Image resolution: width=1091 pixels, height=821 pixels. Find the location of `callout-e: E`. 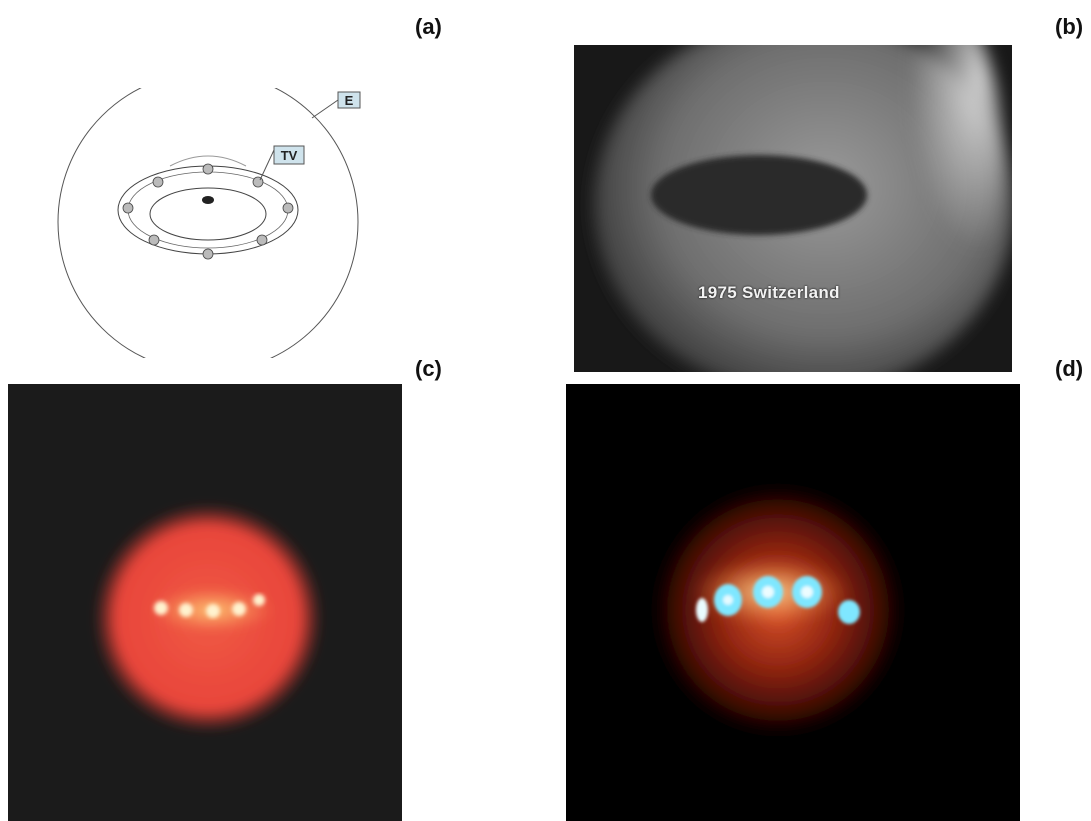

callout-e: E is located at coordinates (349, 100).